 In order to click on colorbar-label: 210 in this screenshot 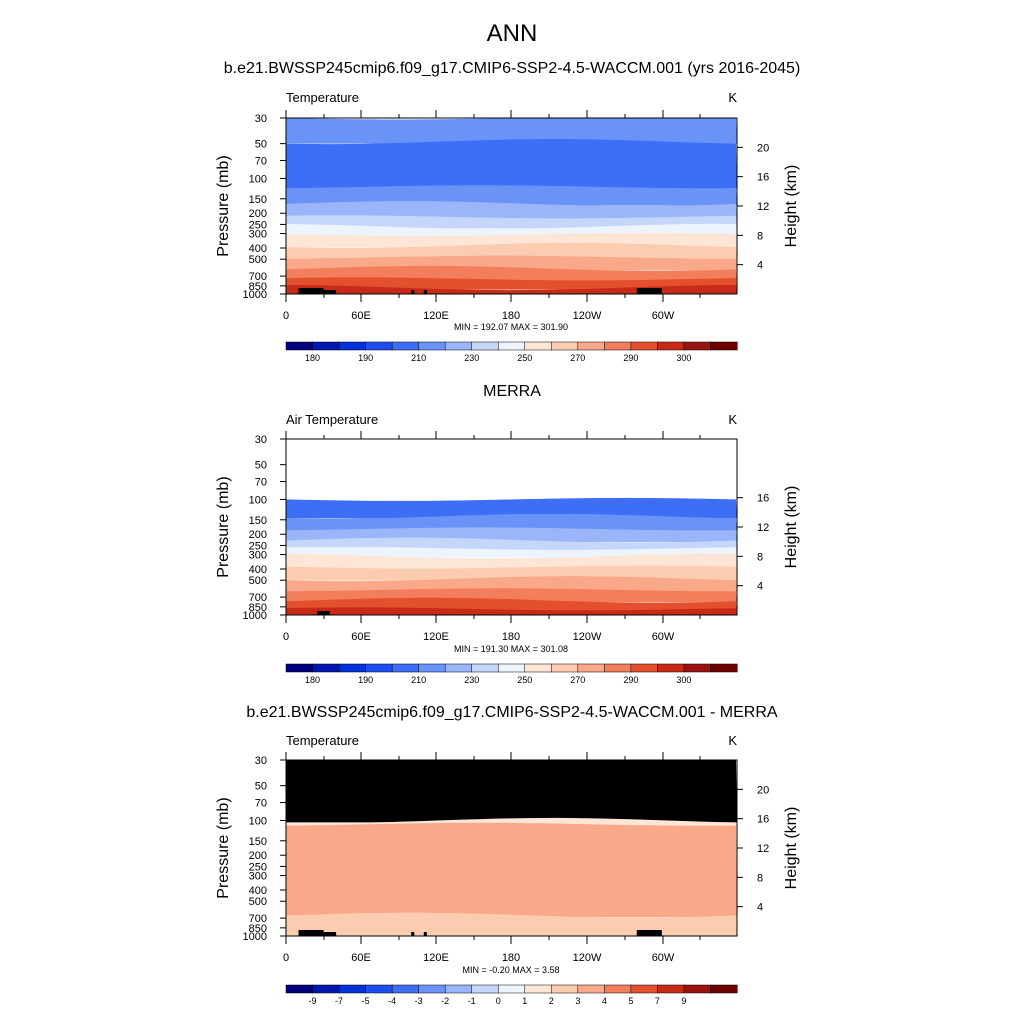, I will do `click(418, 680)`.